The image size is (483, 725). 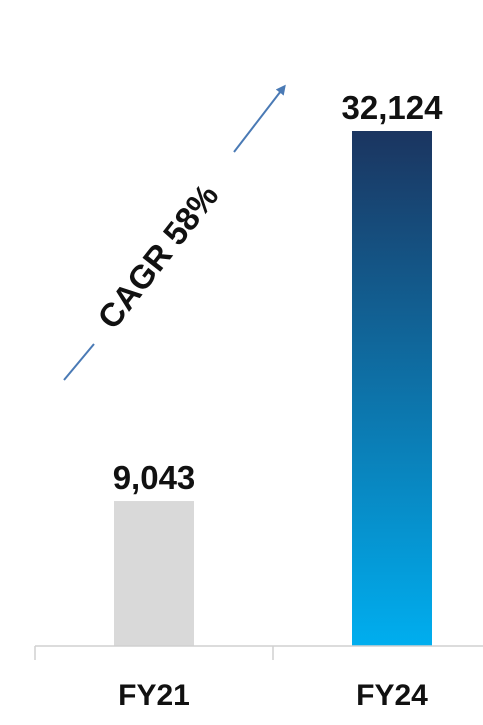 I want to click on cagr-arrow-line, so click(x=259, y=118).